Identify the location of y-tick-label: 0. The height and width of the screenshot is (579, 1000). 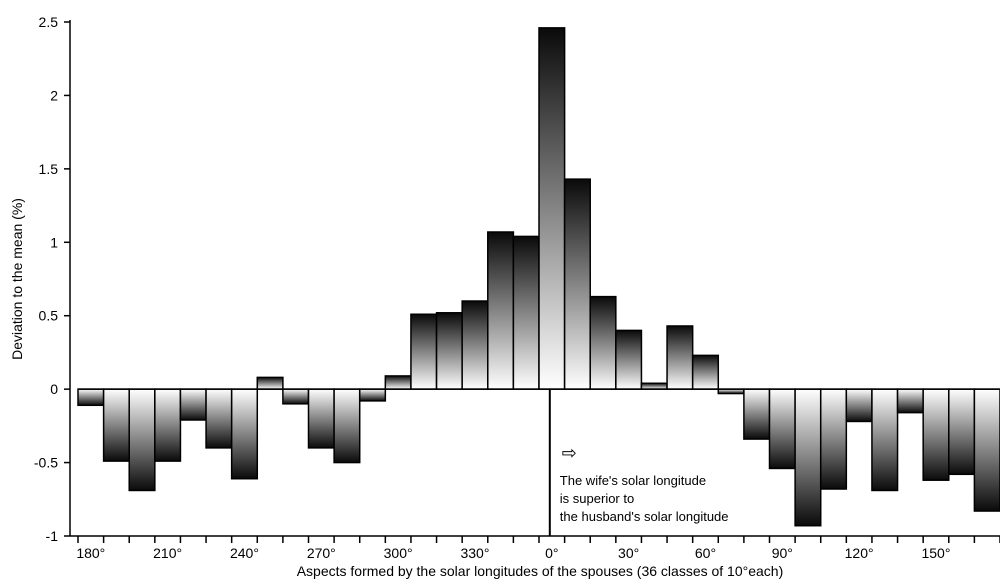
(54, 389).